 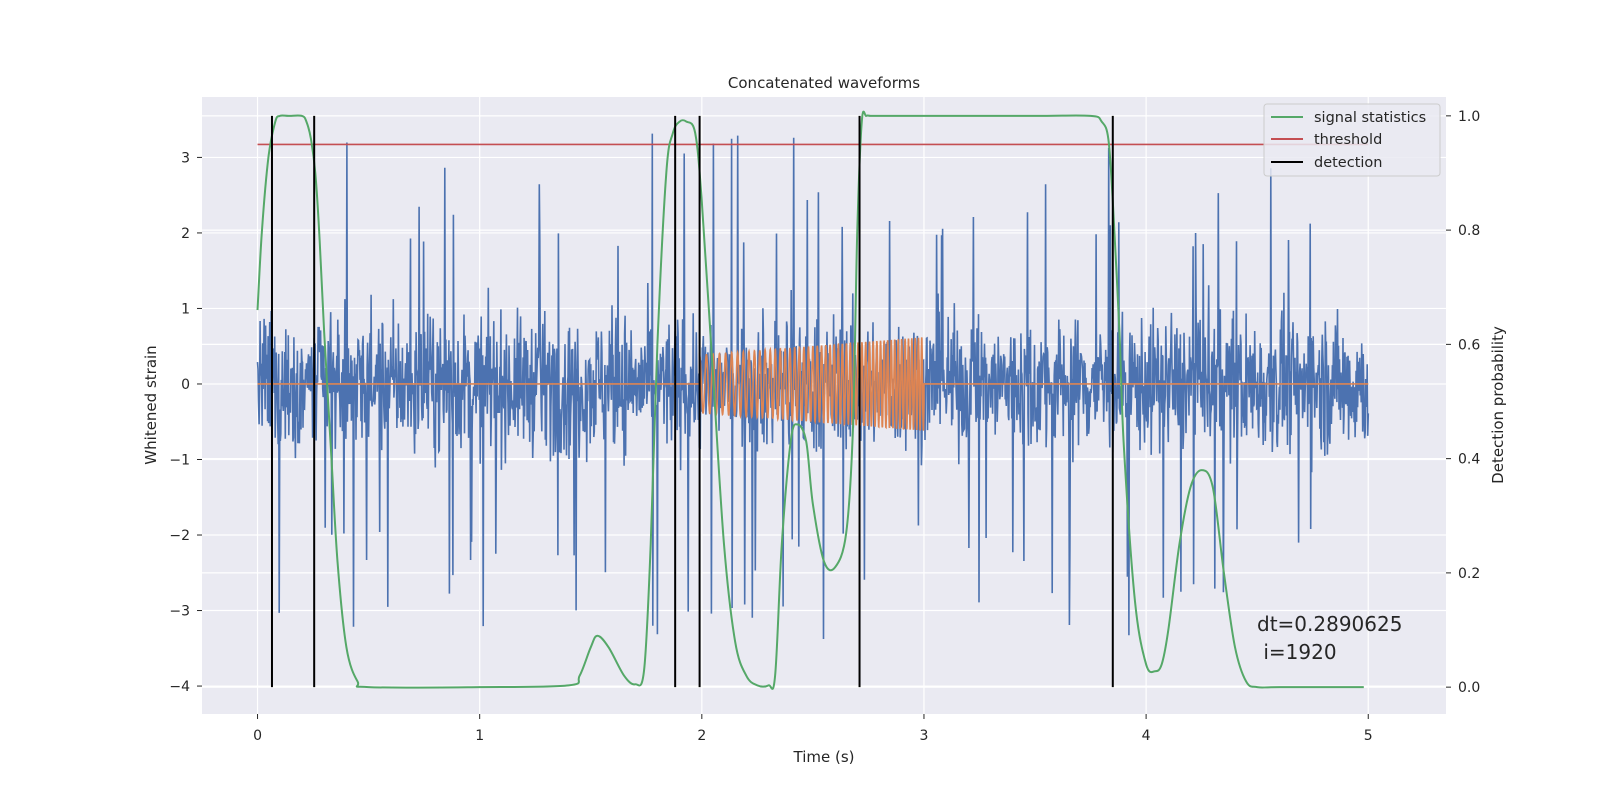 What do you see at coordinates (1469, 688) in the screenshot?
I see `y2-tick-label: 0.0` at bounding box center [1469, 688].